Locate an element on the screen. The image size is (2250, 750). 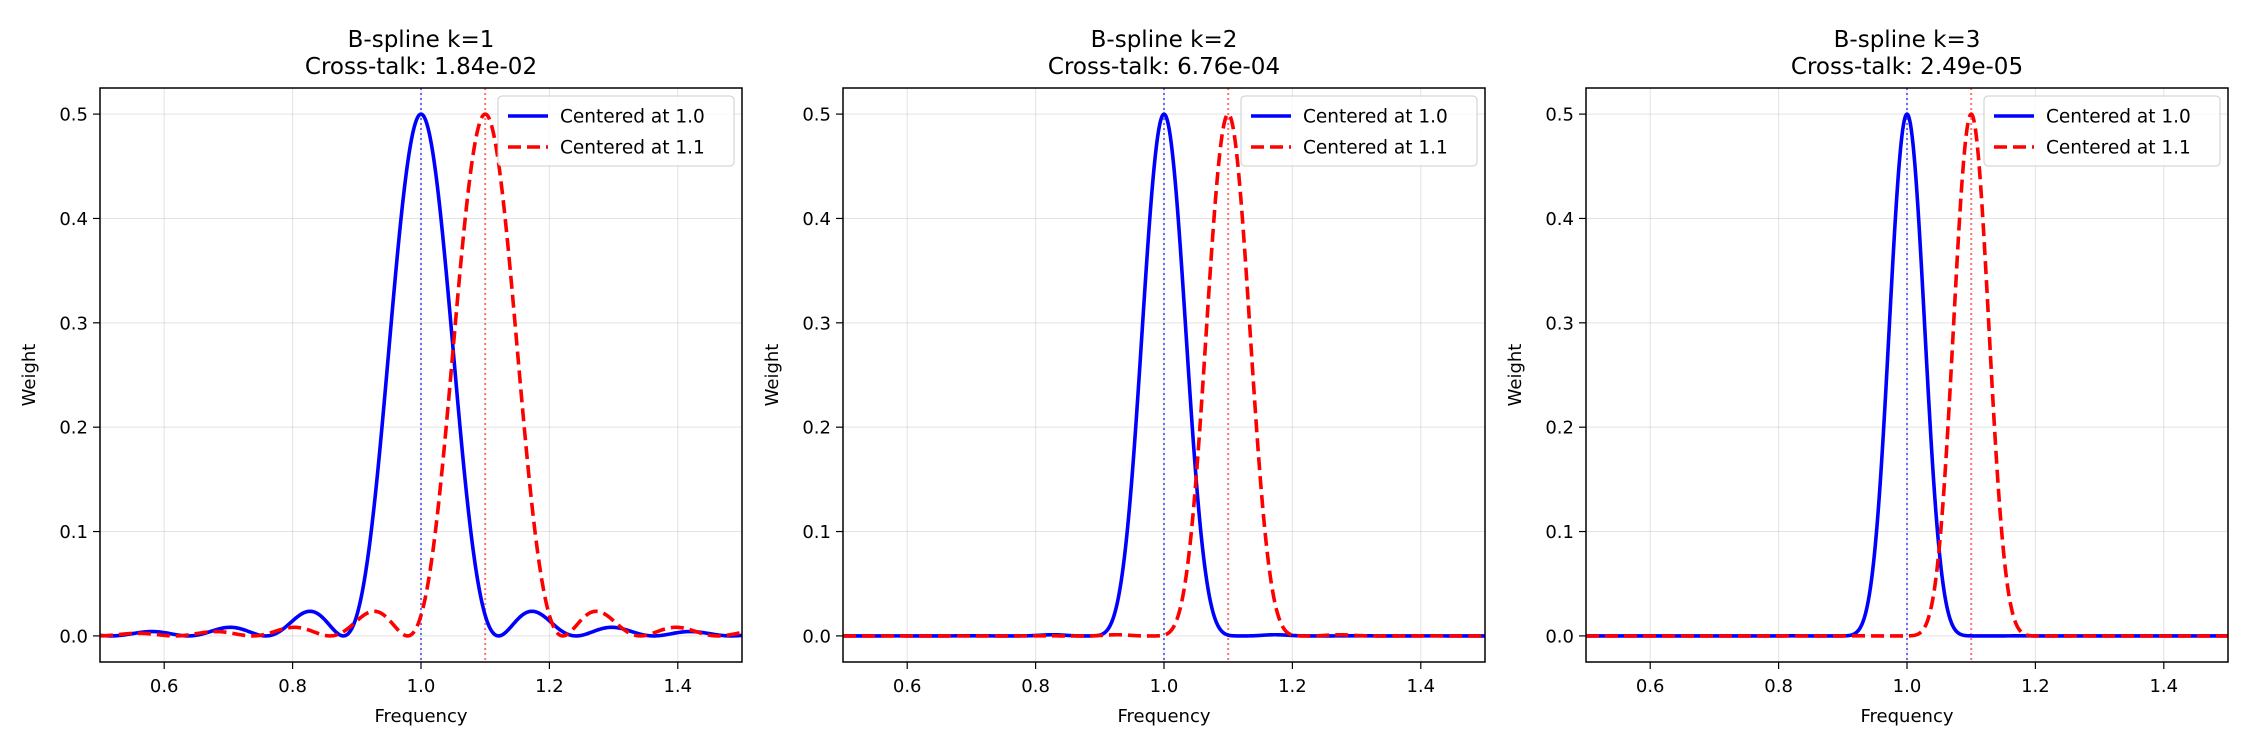
chart-subtitle: Cross-talk: 6.76e-04 is located at coordinates (1164, 67).